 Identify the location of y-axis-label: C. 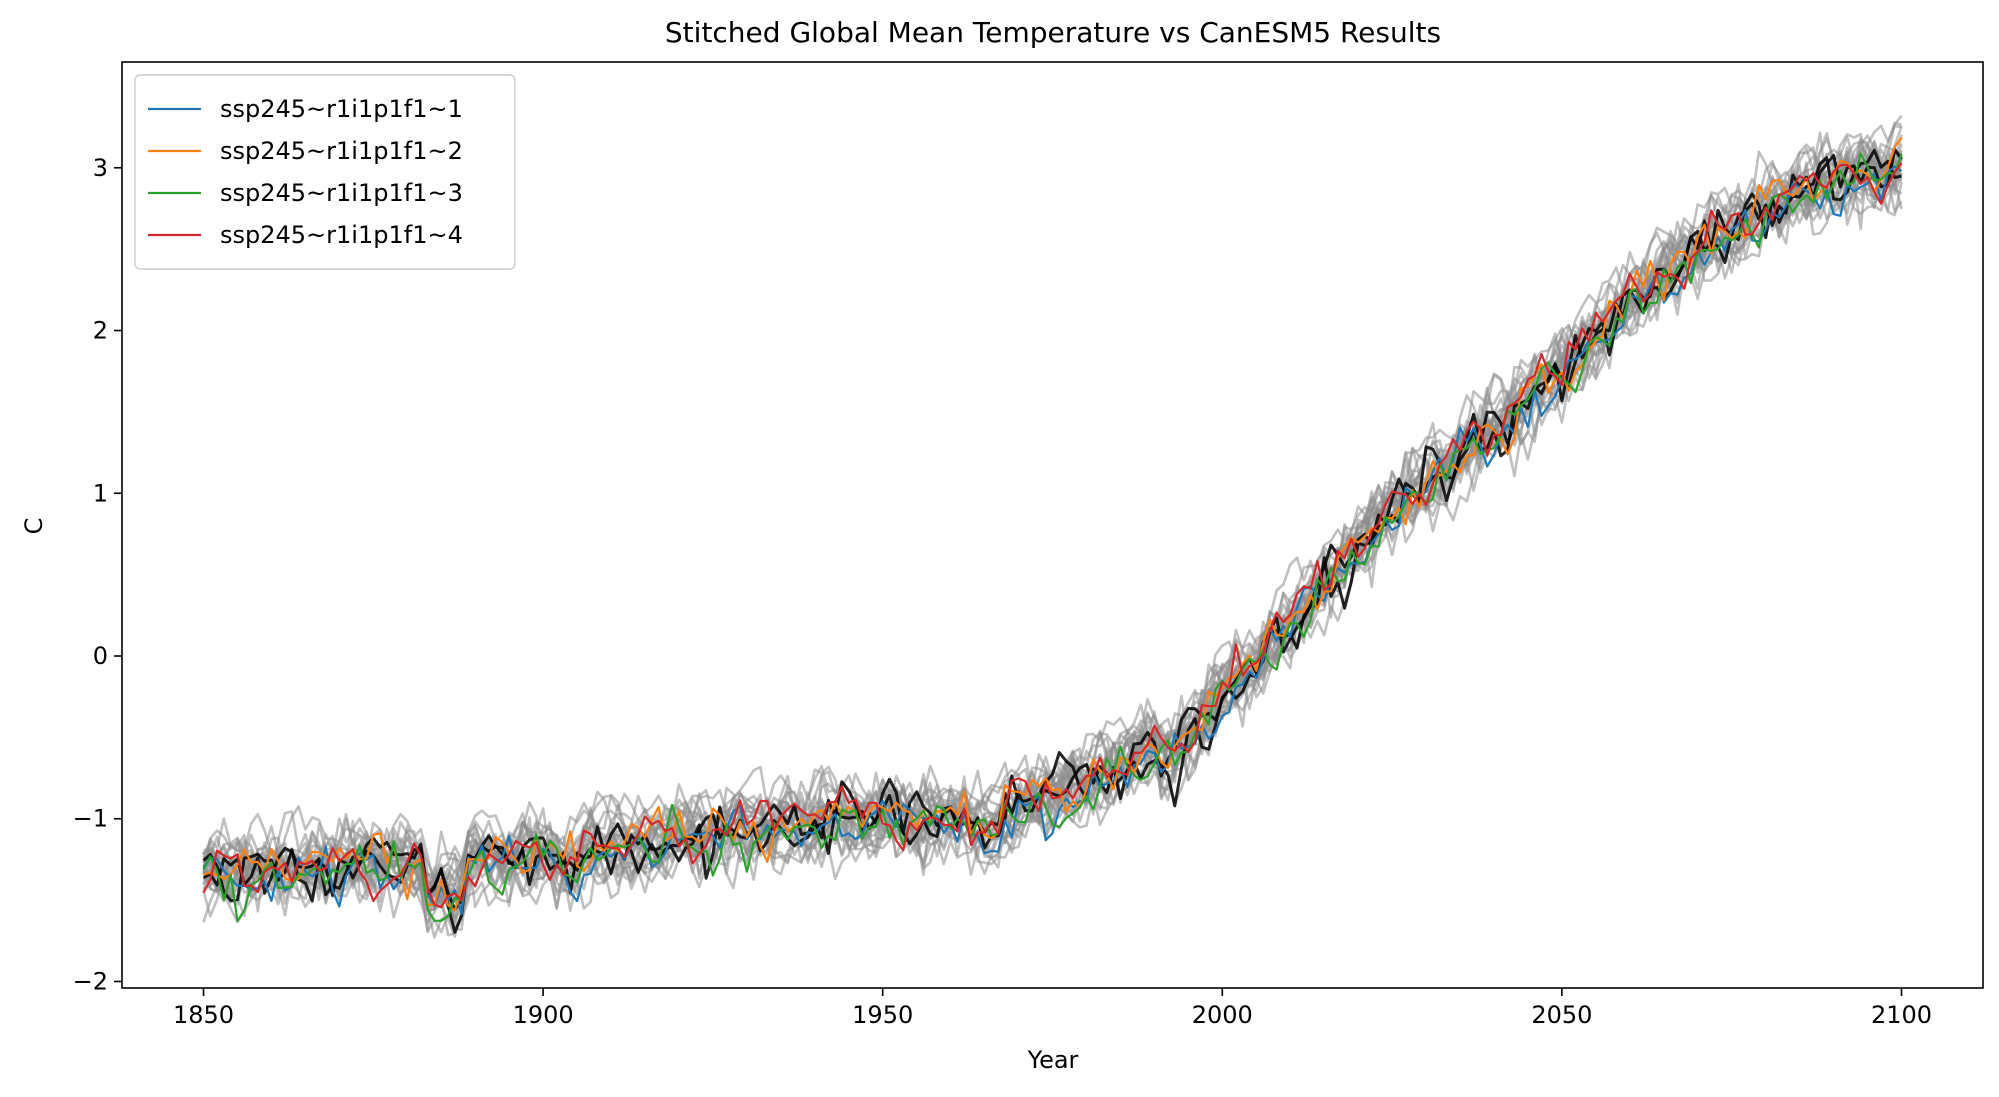
(34, 526).